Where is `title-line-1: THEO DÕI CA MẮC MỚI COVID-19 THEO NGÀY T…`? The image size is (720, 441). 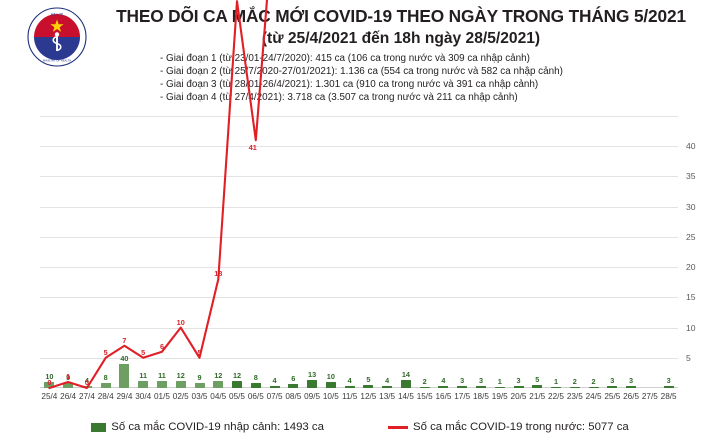
title-line-1: THEO DÕI CA MẮC MỚI COVID-19 THEO NGÀY T… is located at coordinates (401, 16).